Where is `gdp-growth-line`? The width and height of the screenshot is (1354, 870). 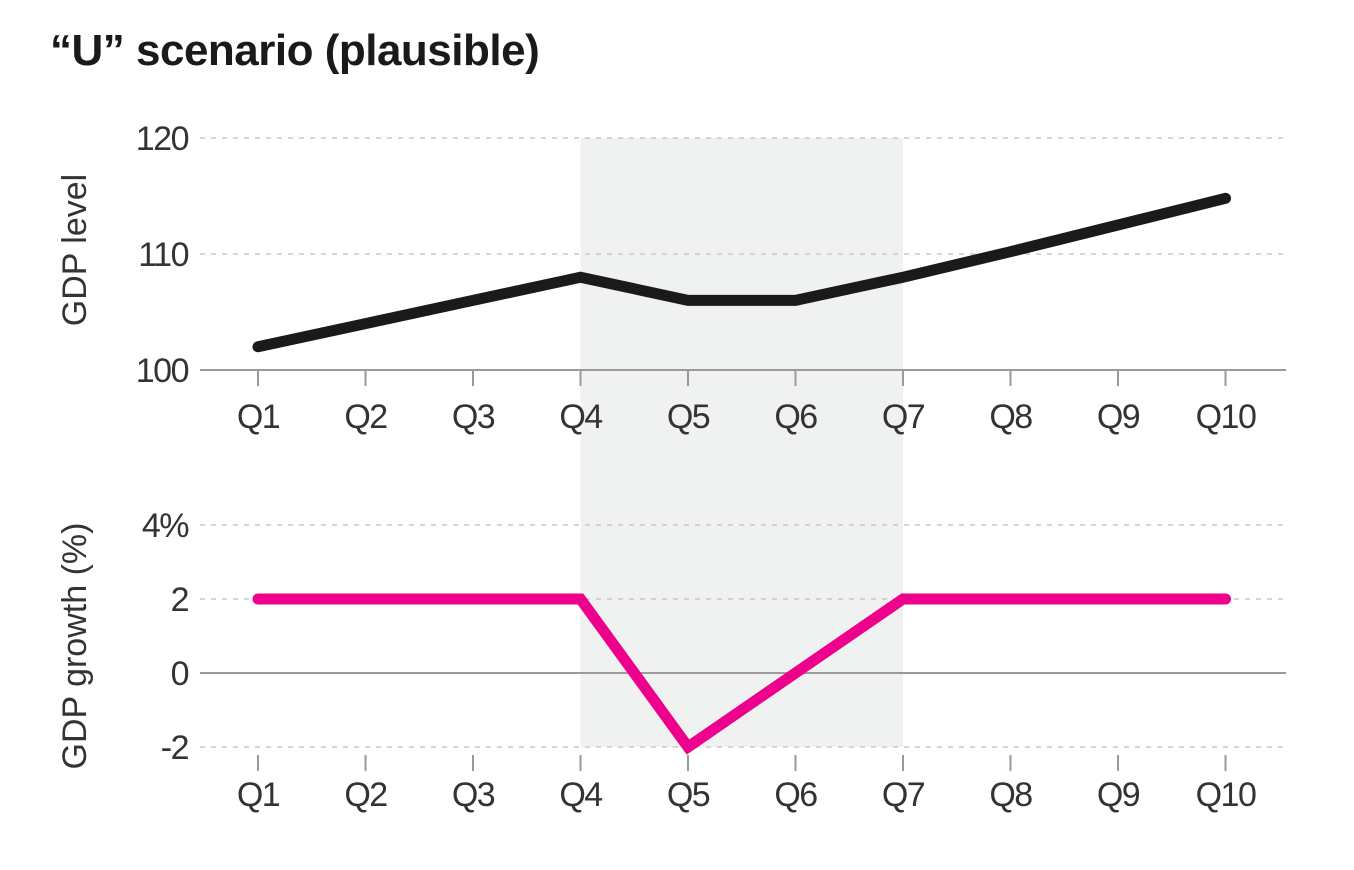 gdp-growth-line is located at coordinates (741, 674).